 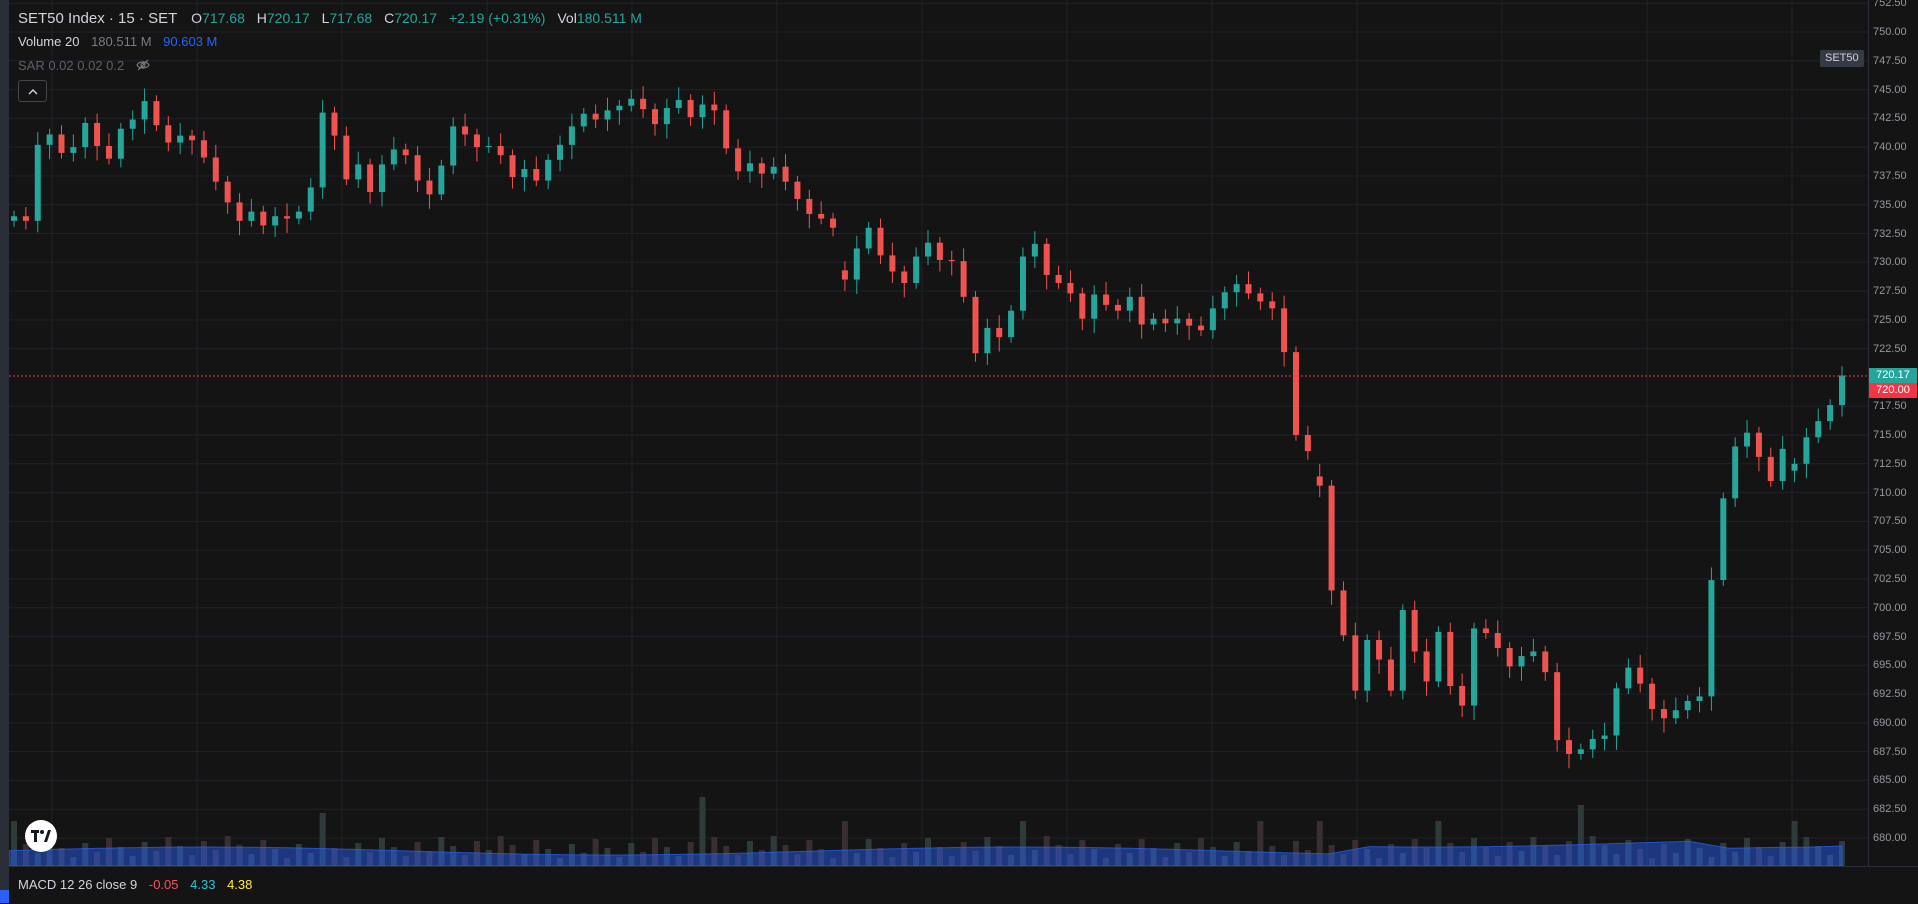 I want to click on price-axis, so click(x=1893, y=433).